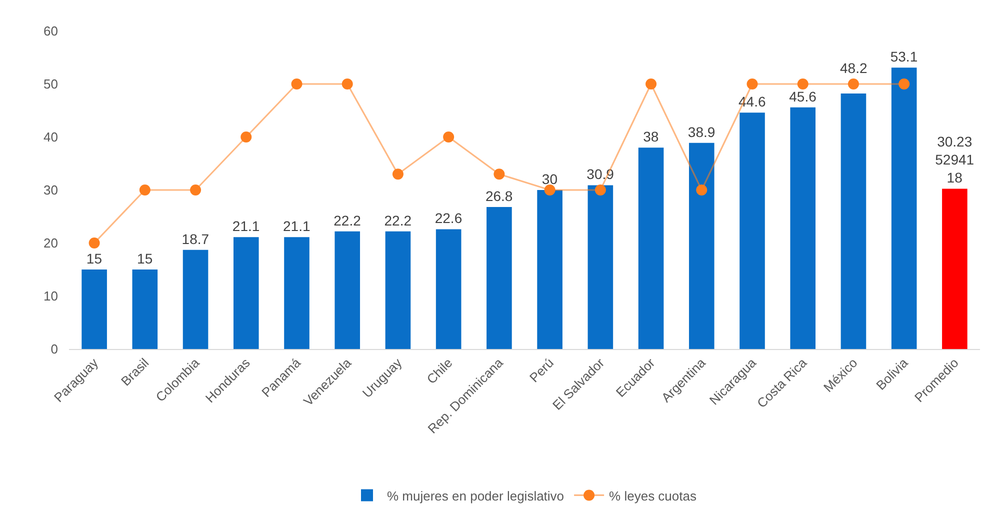 The width and height of the screenshot is (989, 521). Describe the element at coordinates (196, 238) in the screenshot. I see `data-label: 18.7` at that location.